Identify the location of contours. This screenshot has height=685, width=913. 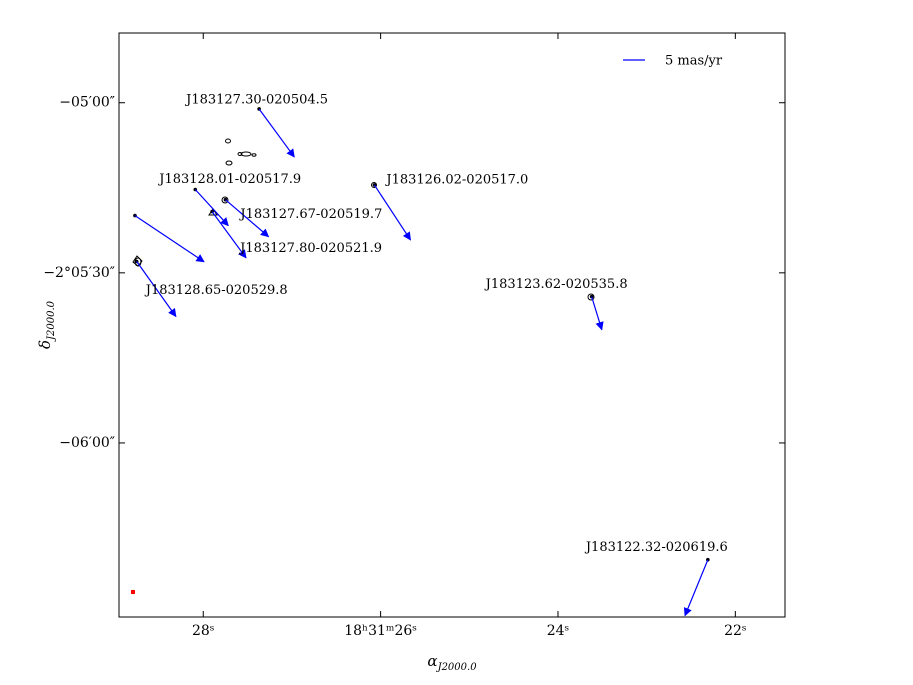
(363, 219).